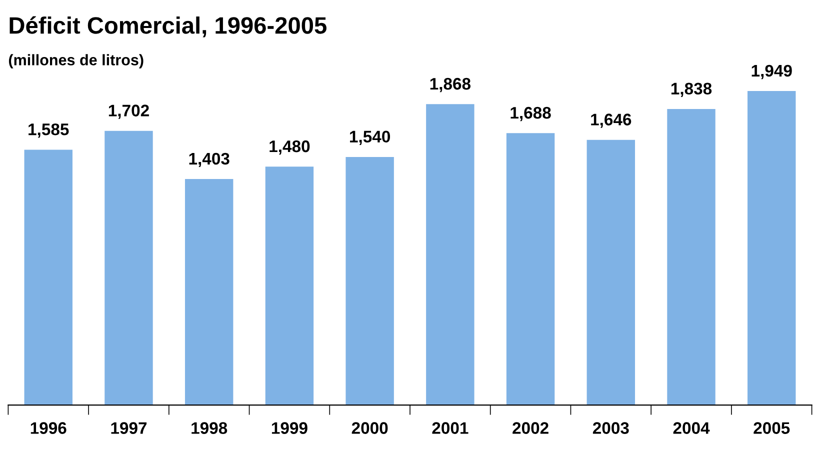 This screenshot has height=471, width=820. I want to click on data-label: 1,868, so click(450, 85).